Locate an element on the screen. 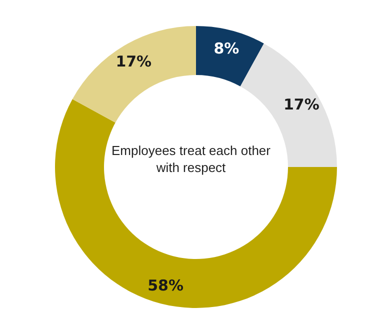 The width and height of the screenshot is (383, 320). text: Employees treat each other with respect is located at coordinates (191, 159).